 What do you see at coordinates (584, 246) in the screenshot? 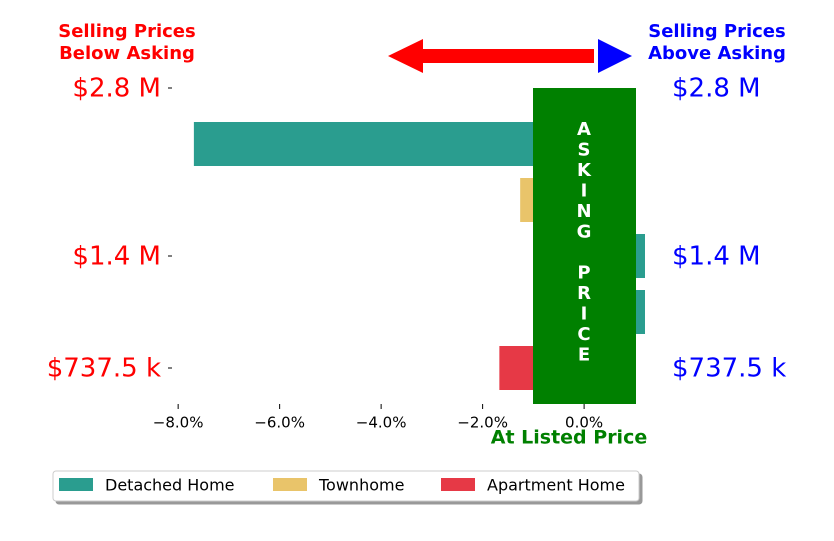
I see `asking-price-box` at bounding box center [584, 246].